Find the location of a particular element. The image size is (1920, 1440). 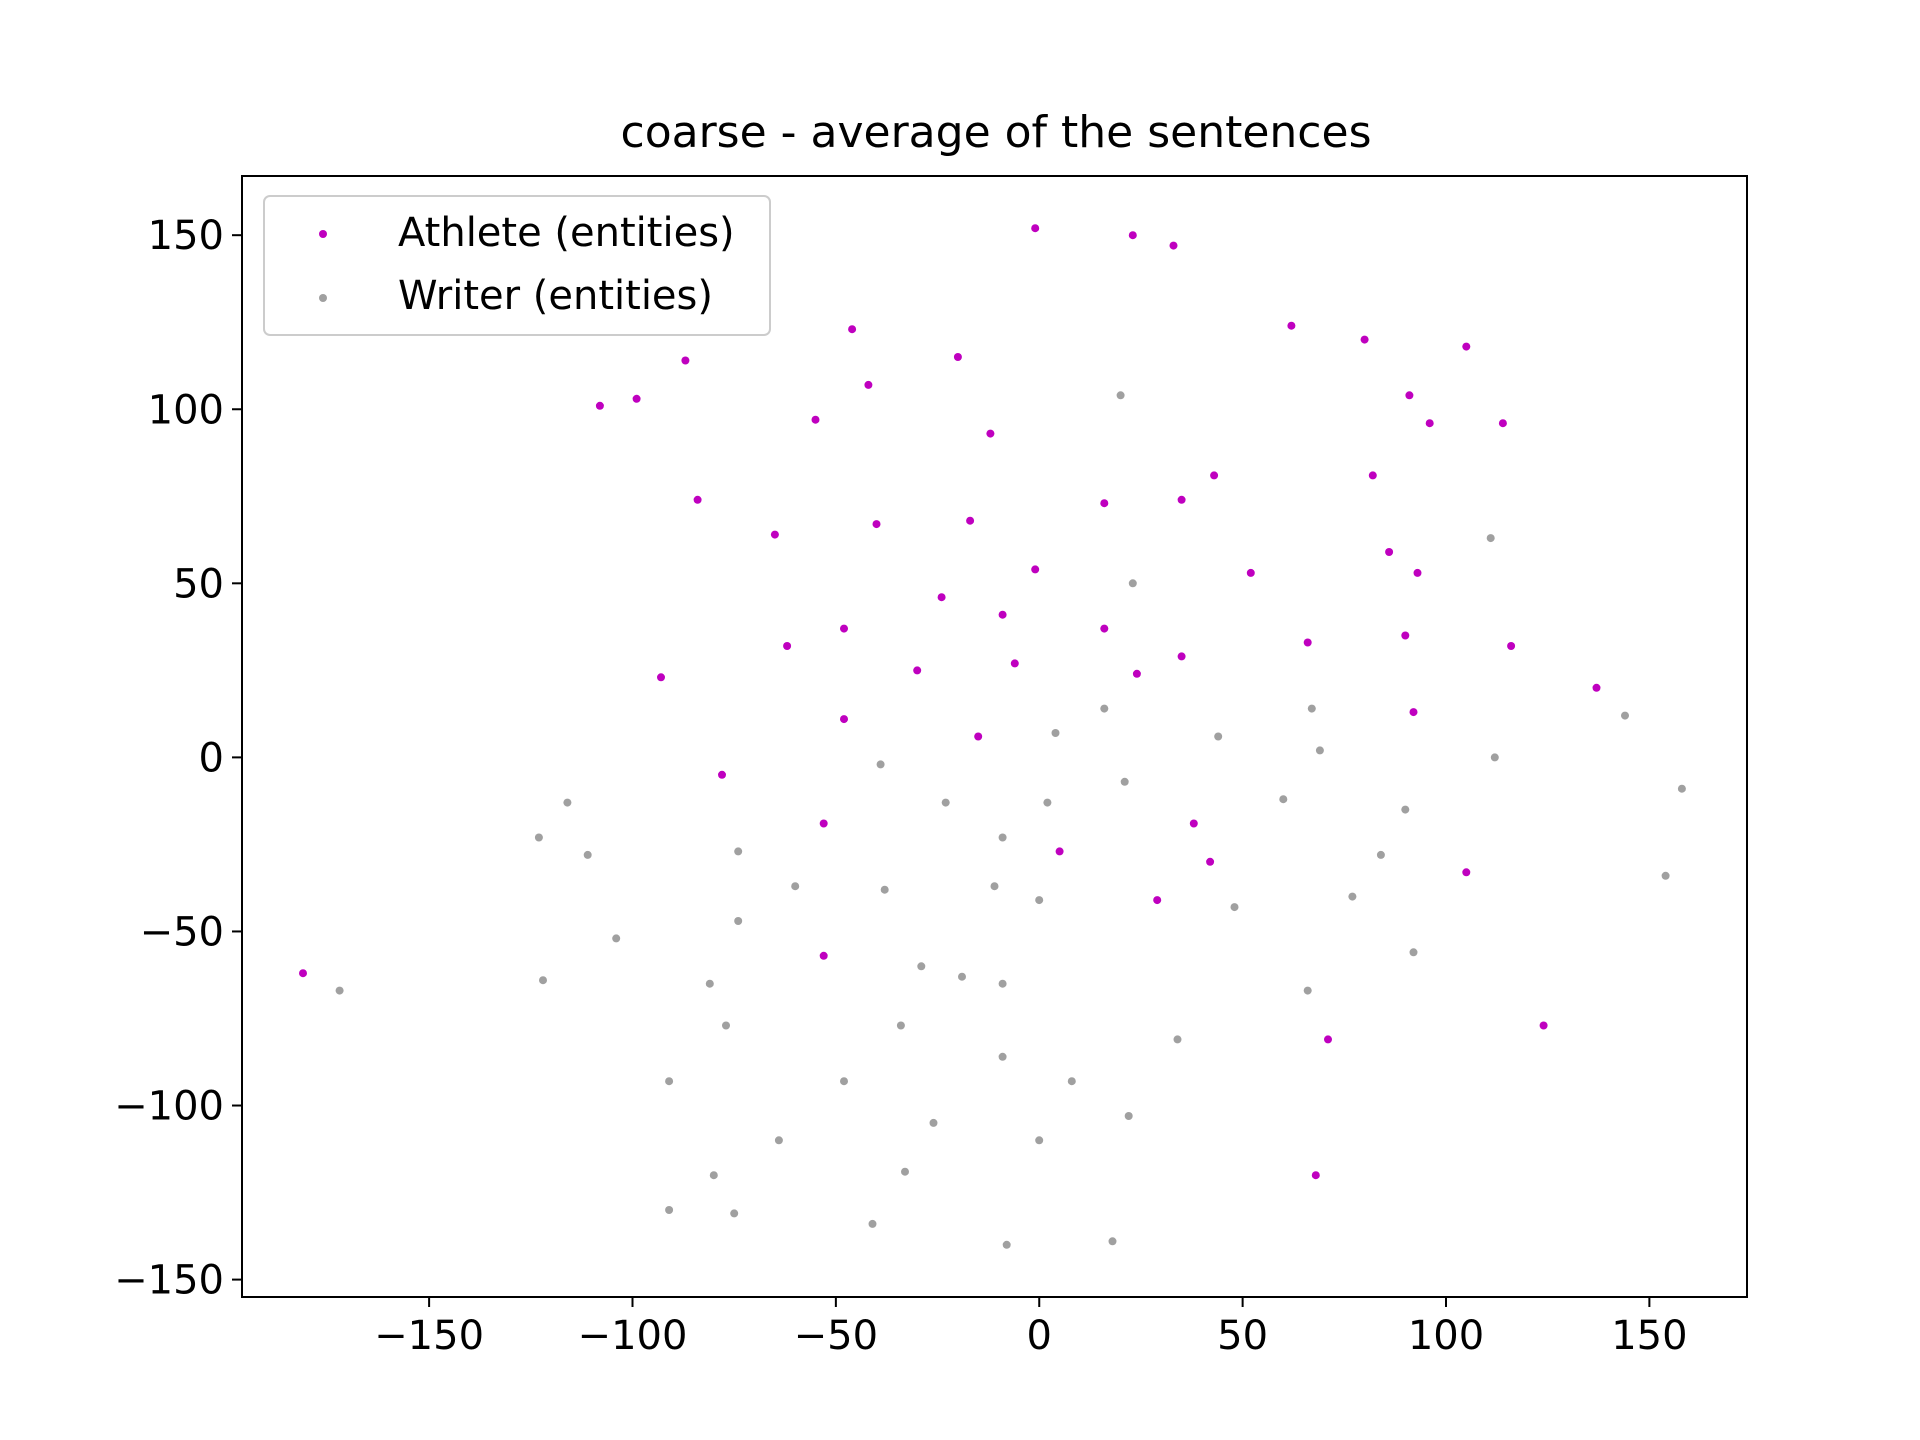

x-tick-label: 150 is located at coordinates (1649, 1336).